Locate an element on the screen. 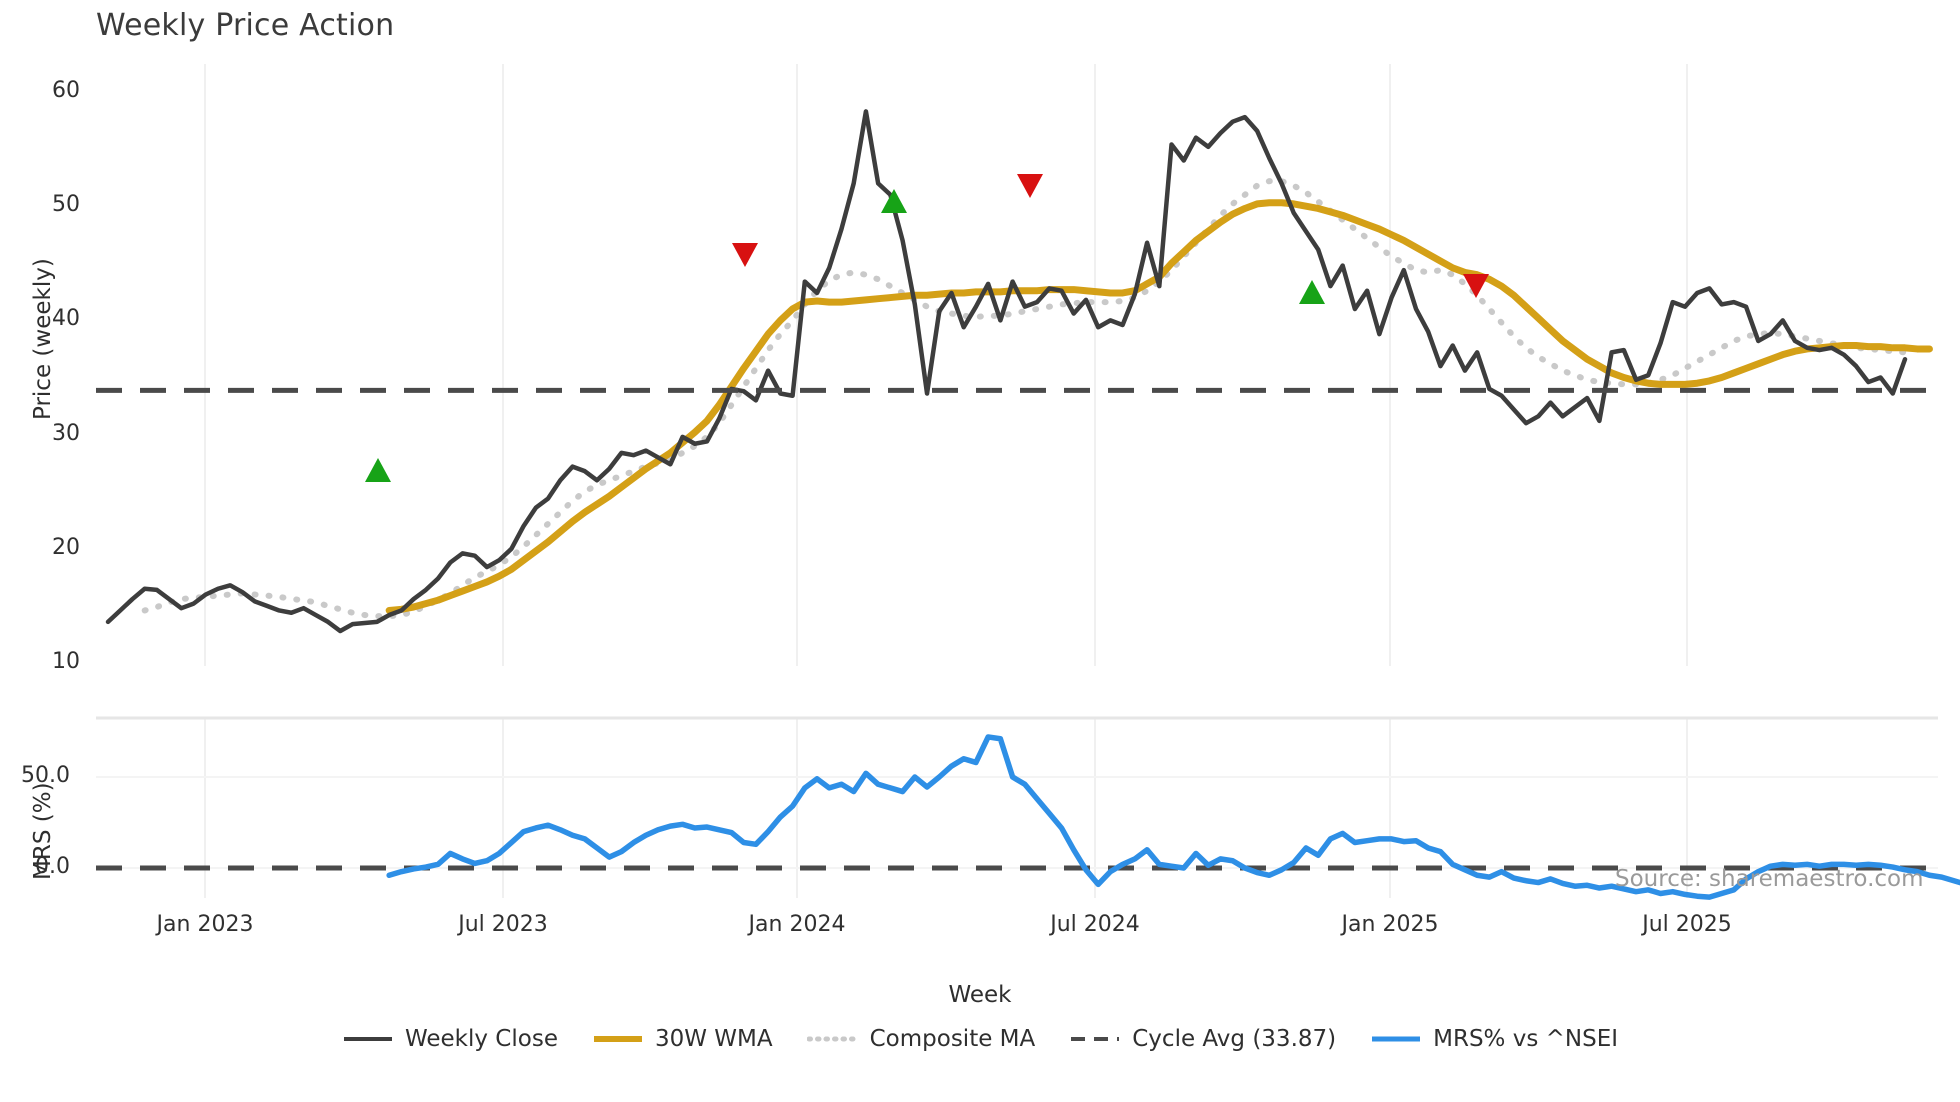 The image size is (1960, 1102). mrs-ytick-50.0: 50.0 is located at coordinates (45, 775).